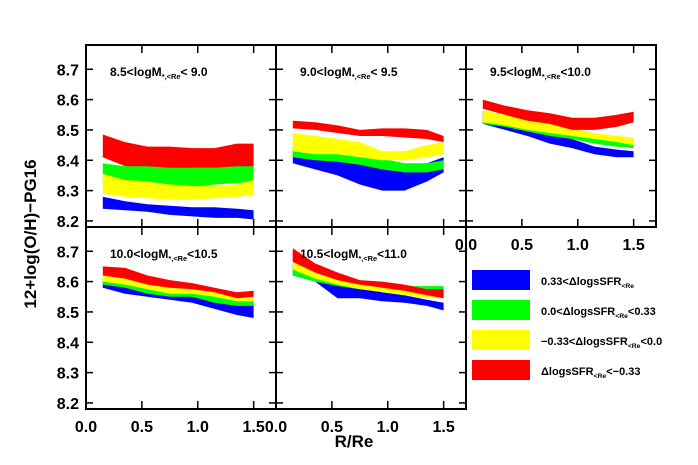 The height and width of the screenshot is (465, 698). I want to click on panel-title-main: 10.5<logM, so click(329, 254).